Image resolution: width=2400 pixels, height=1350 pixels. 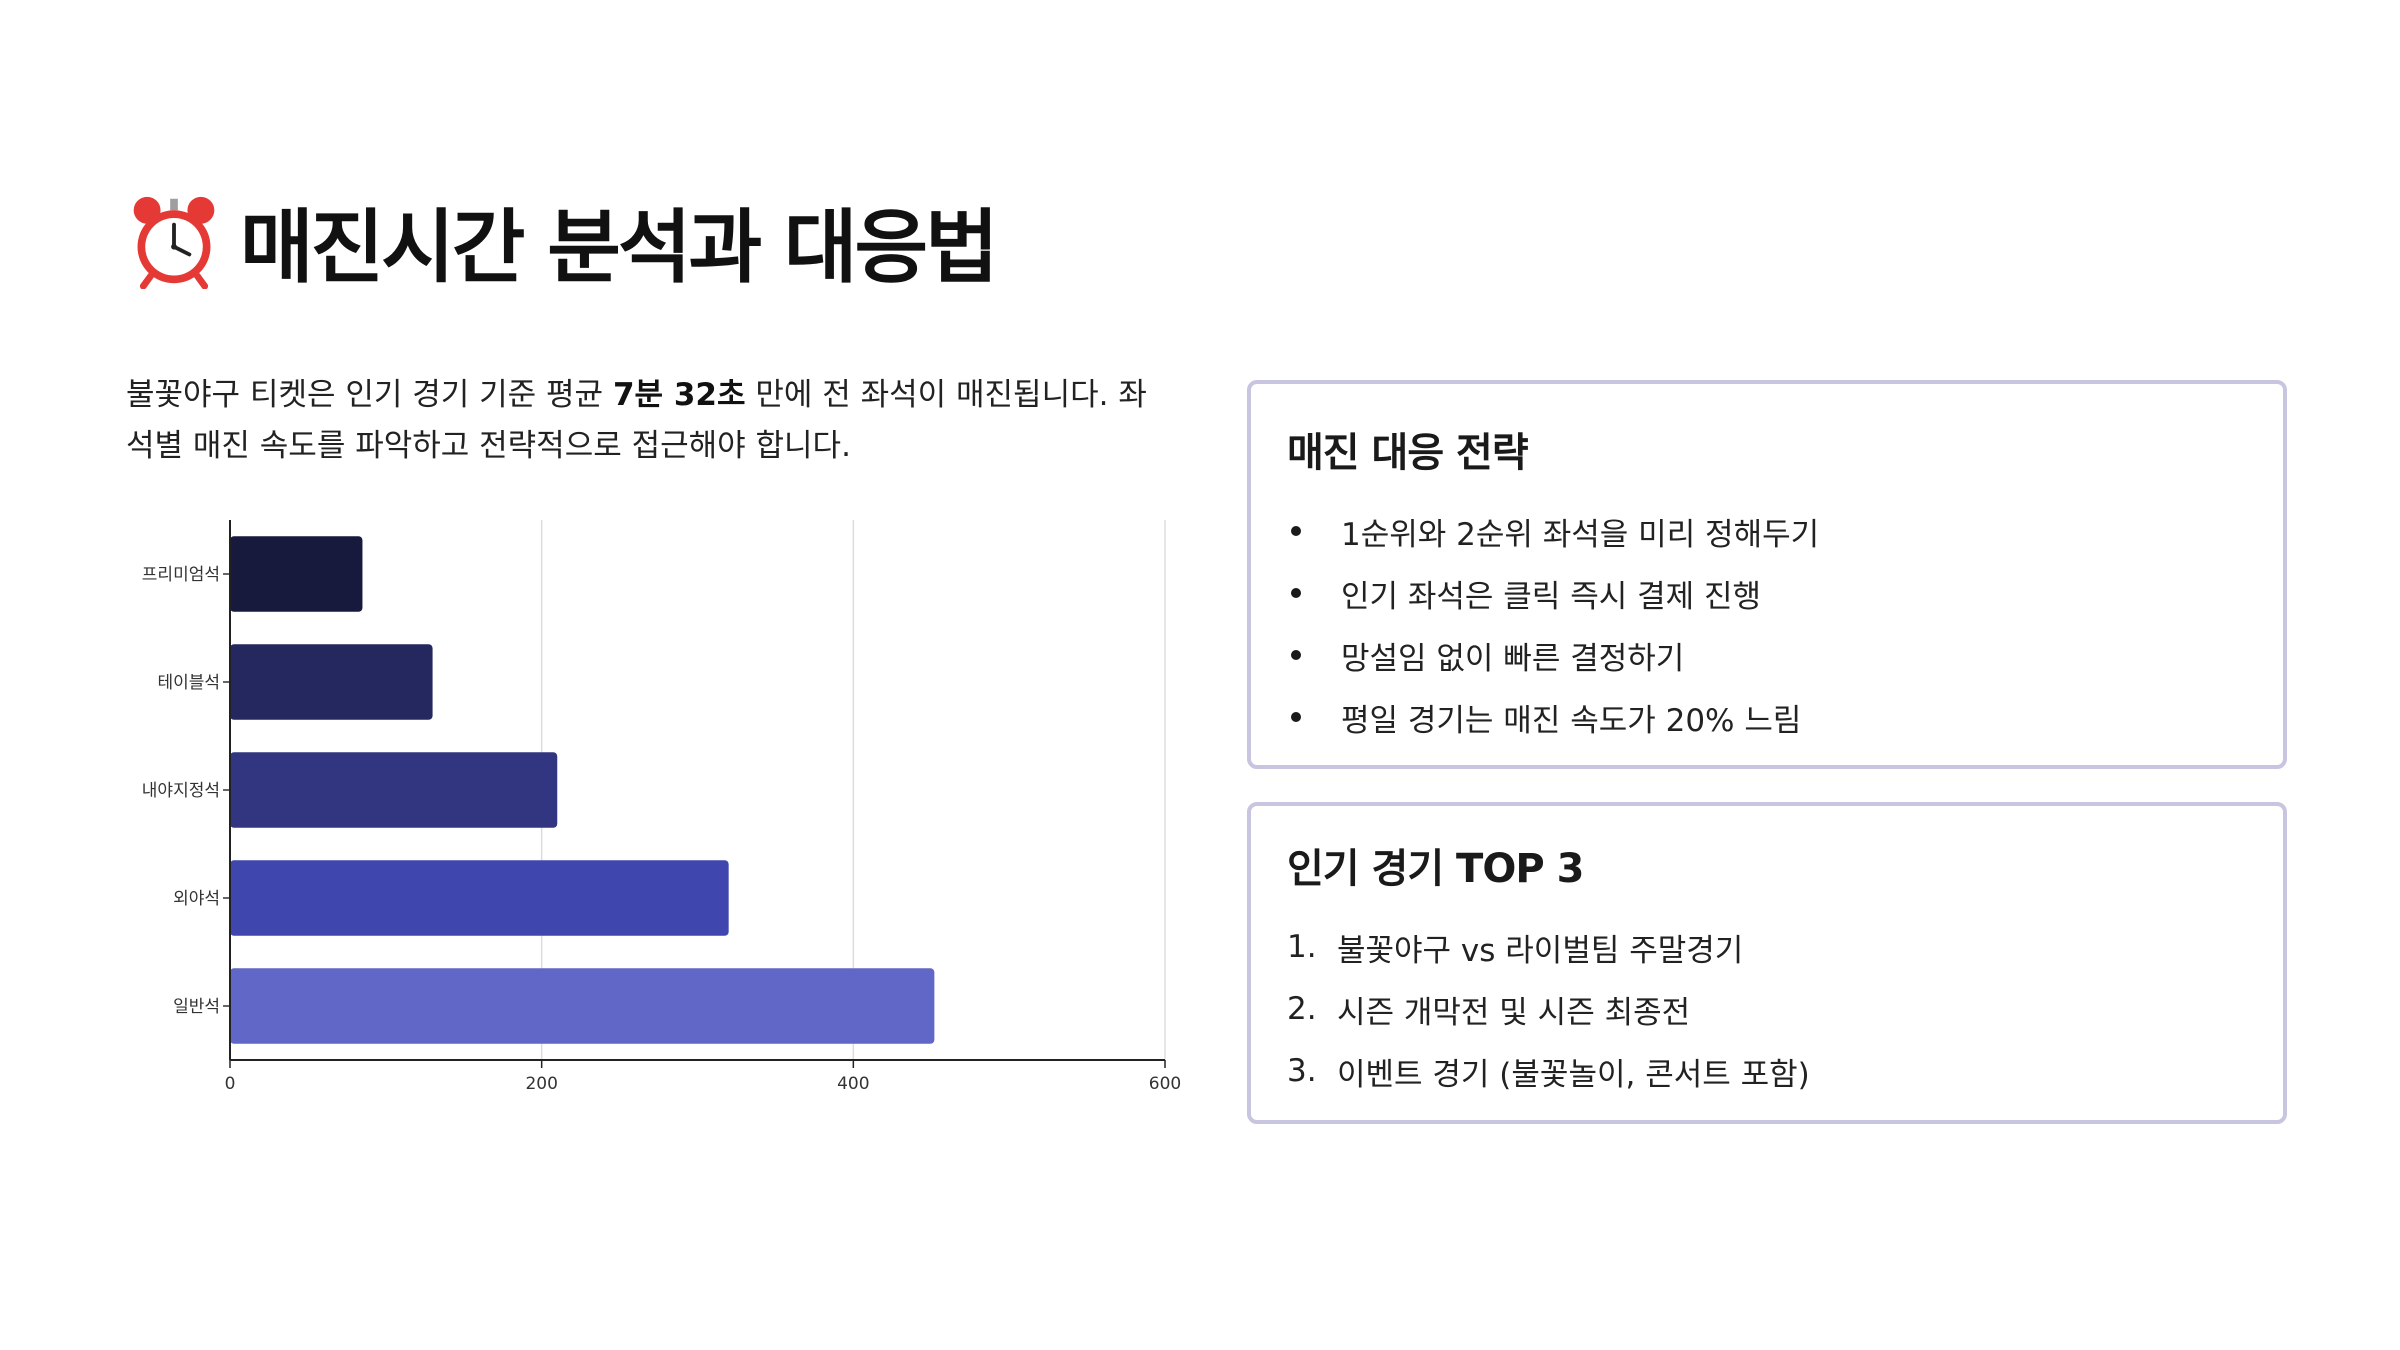 What do you see at coordinates (174, 242) in the screenshot?
I see `alarm-clock-icon` at bounding box center [174, 242].